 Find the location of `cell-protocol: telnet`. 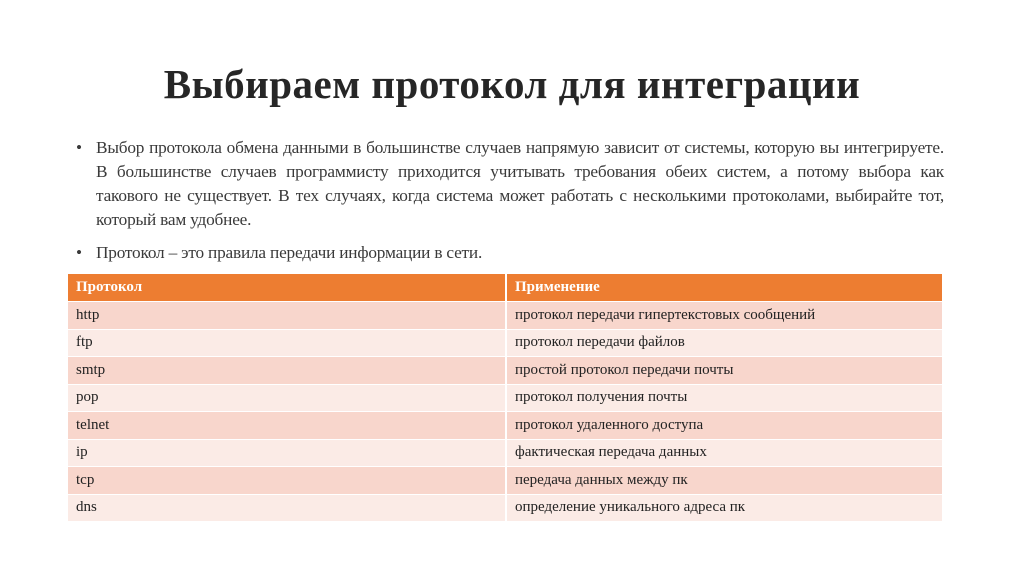

cell-protocol: telnet is located at coordinates (287, 425).